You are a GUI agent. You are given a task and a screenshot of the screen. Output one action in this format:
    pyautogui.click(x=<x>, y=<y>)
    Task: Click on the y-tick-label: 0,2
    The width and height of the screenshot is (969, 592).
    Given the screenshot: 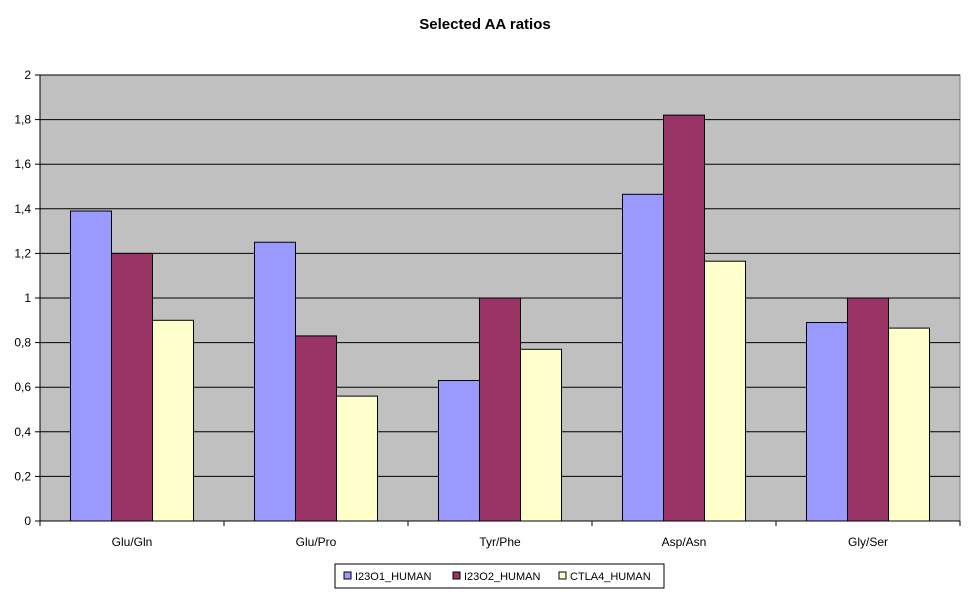 What is the action you would take?
    pyautogui.click(x=22, y=476)
    